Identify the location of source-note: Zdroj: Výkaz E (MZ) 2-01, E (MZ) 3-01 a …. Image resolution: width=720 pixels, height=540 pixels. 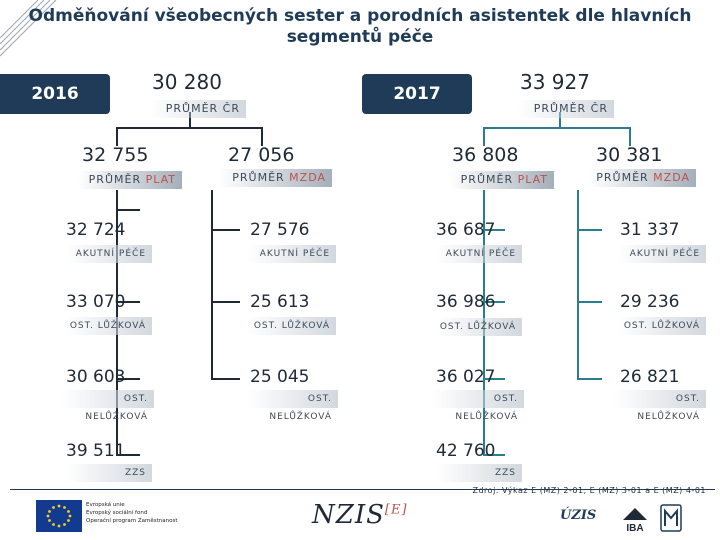
(589, 490).